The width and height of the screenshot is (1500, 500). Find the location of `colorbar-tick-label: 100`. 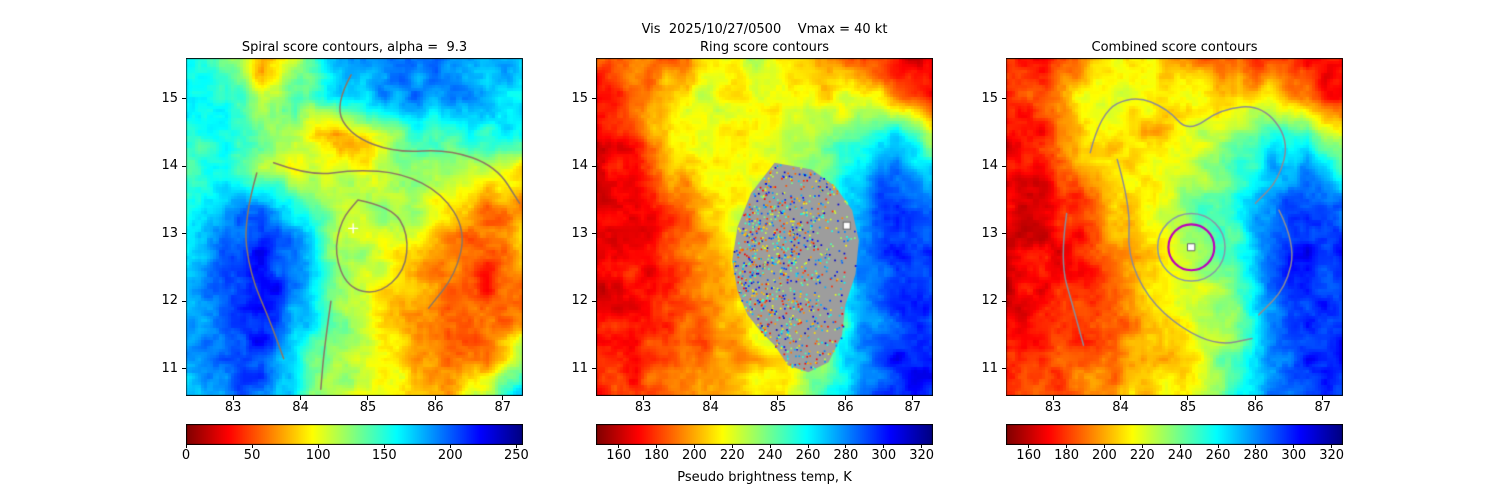

colorbar-tick-label: 100 is located at coordinates (318, 455).